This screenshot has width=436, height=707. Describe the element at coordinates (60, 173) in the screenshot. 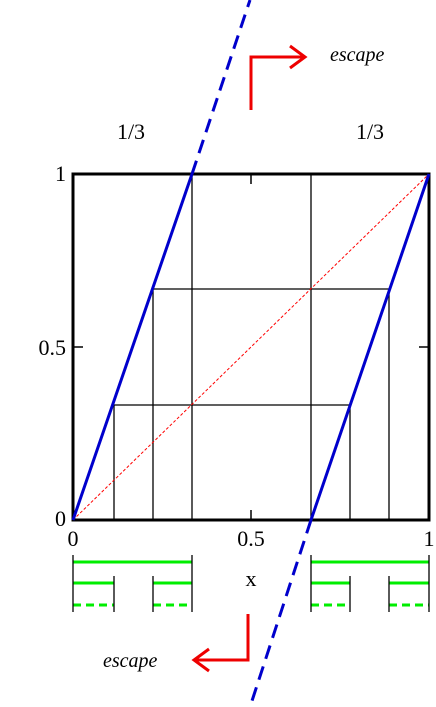

I see `y-tick-label-1: 1` at that location.